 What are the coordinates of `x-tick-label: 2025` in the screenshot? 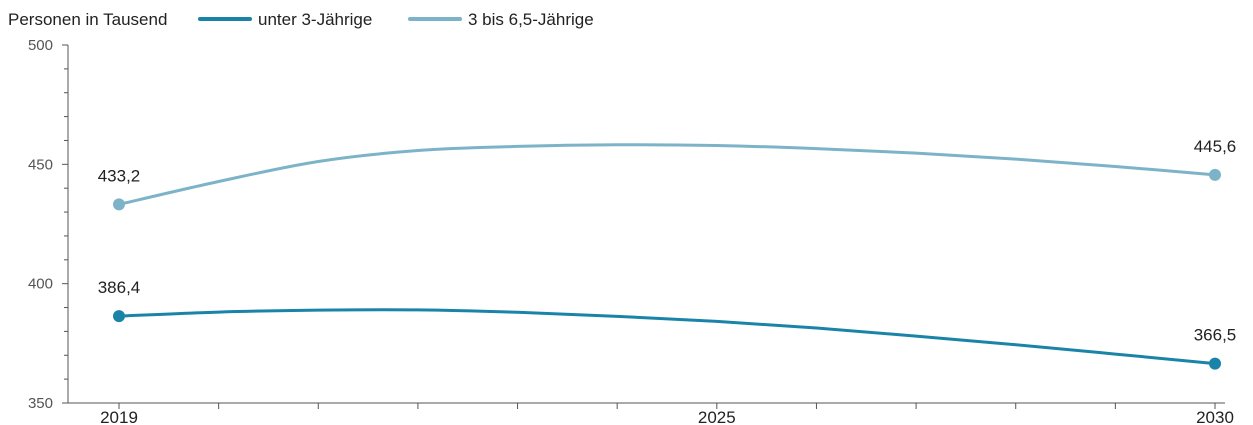 It's located at (717, 416).